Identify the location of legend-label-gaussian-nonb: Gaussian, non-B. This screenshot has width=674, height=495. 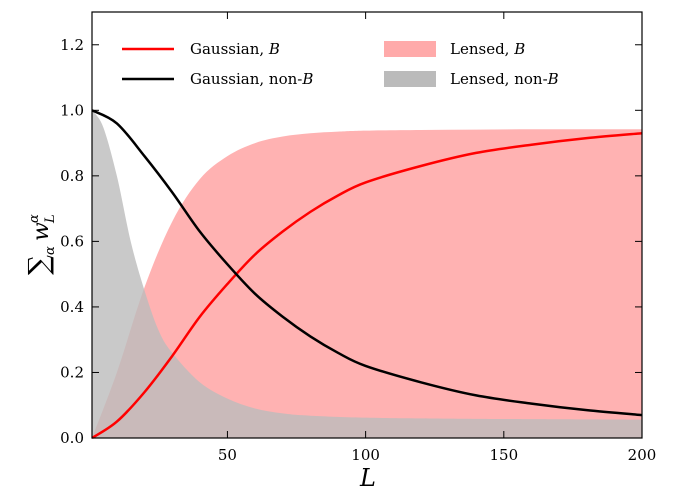
(251, 79).